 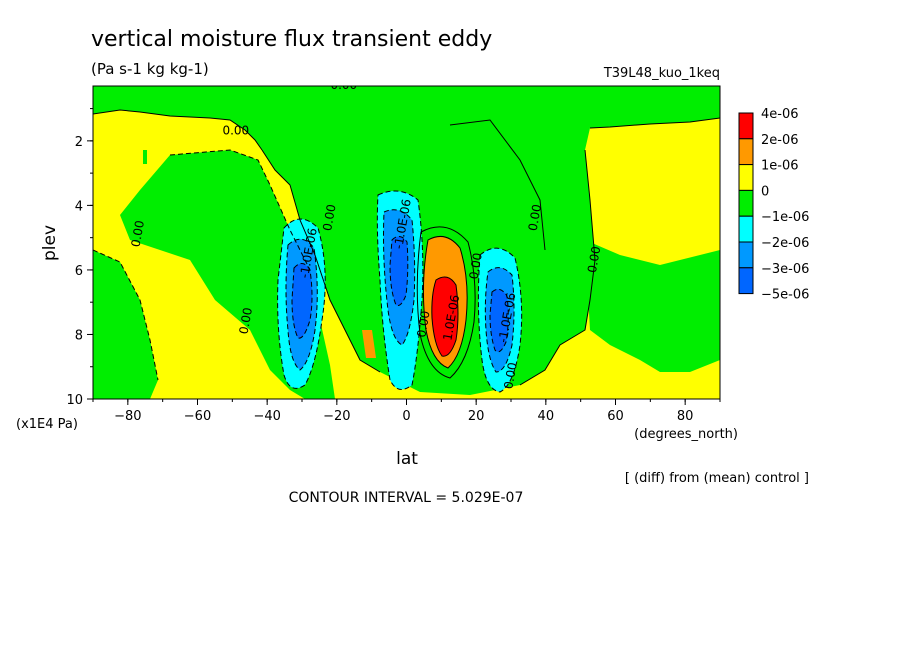 I want to click on field-small-features, so click(x=399, y=228).